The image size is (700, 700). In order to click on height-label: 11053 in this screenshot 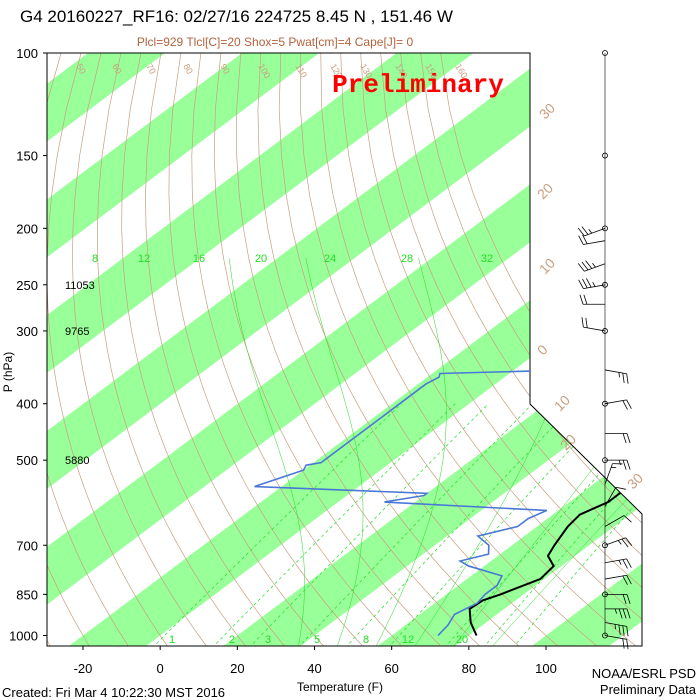, I will do `click(80, 286)`.